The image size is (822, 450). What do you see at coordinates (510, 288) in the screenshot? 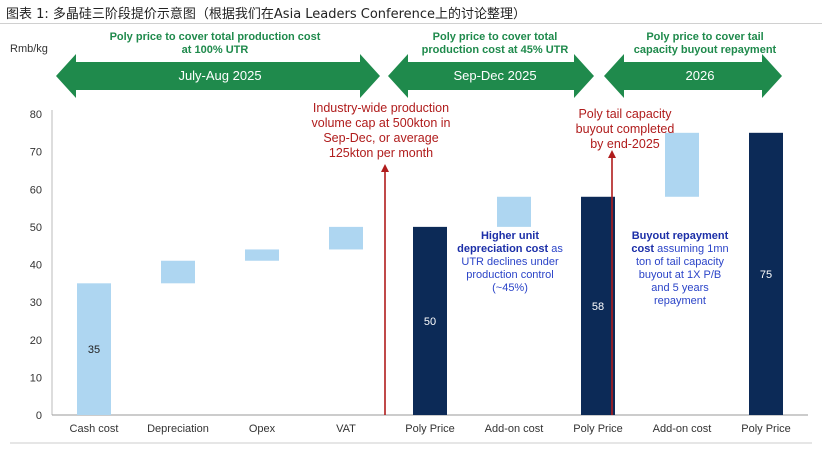
I see `depr-line5: (~45%)` at bounding box center [510, 288].